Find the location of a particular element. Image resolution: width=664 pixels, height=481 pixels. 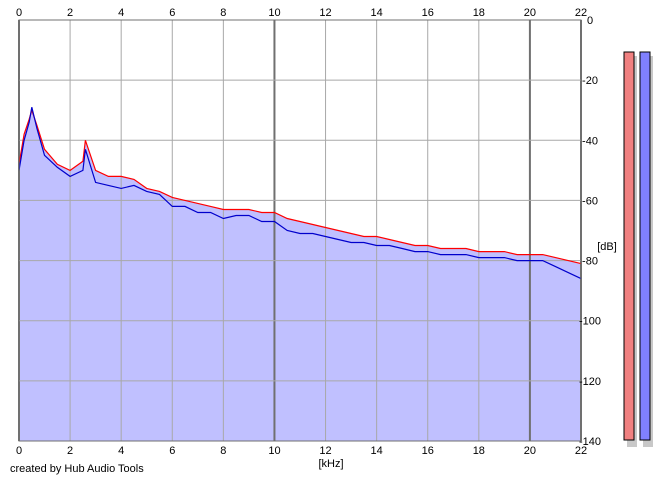

x-tick-label-top: 22 is located at coordinates (581, 13).